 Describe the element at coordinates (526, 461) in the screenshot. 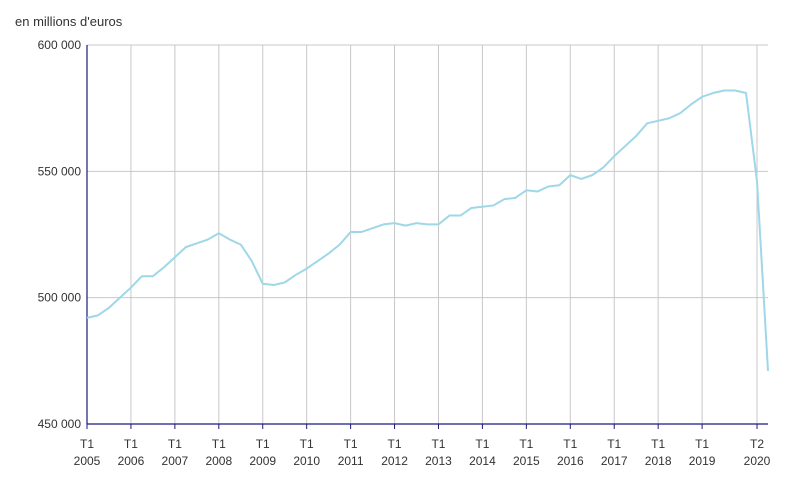

I see `x-tick-label-year: 2015` at that location.